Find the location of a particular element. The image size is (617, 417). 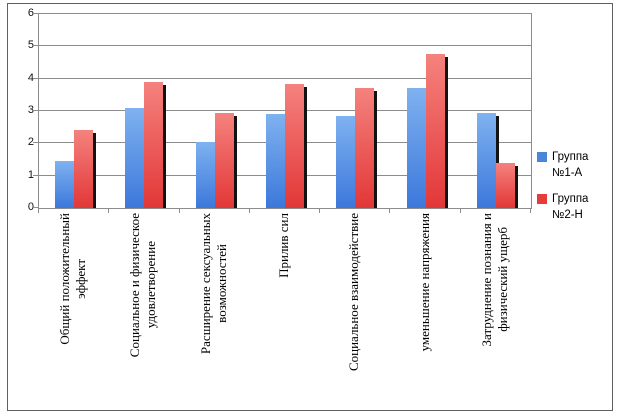

y-axis-tick-label: 1 is located at coordinates (30, 174).